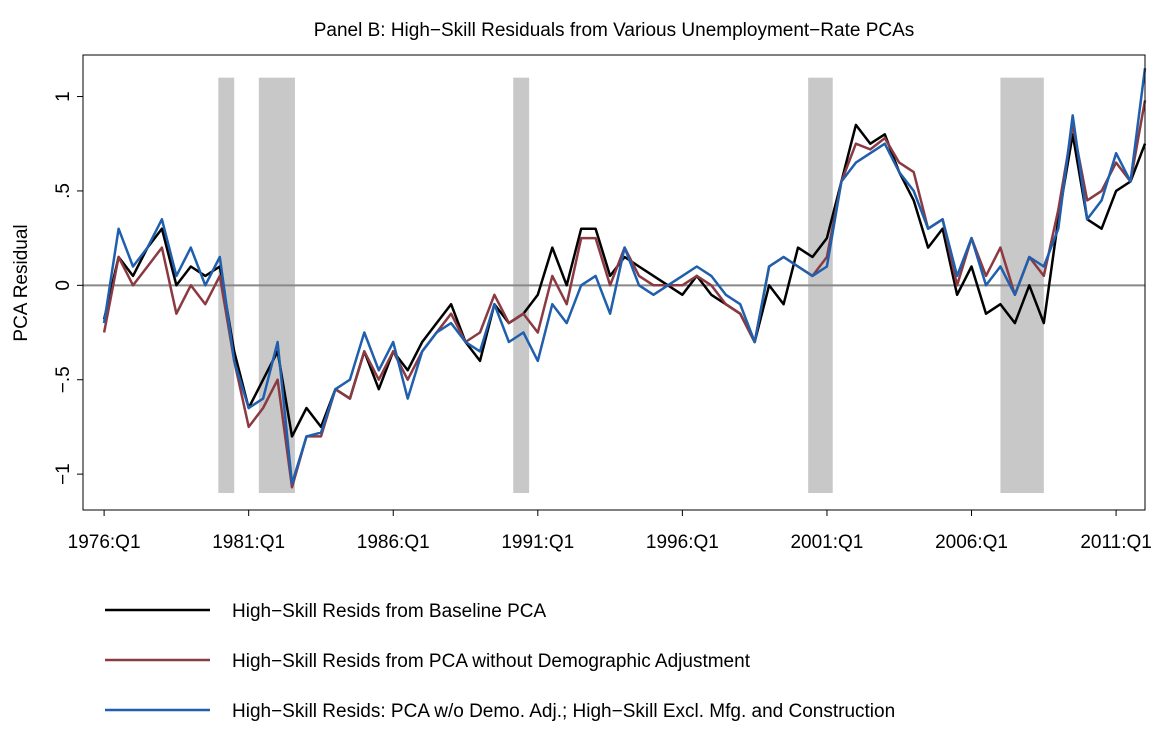  I want to click on x-tick-label: 1996:Q1, so click(682, 542).